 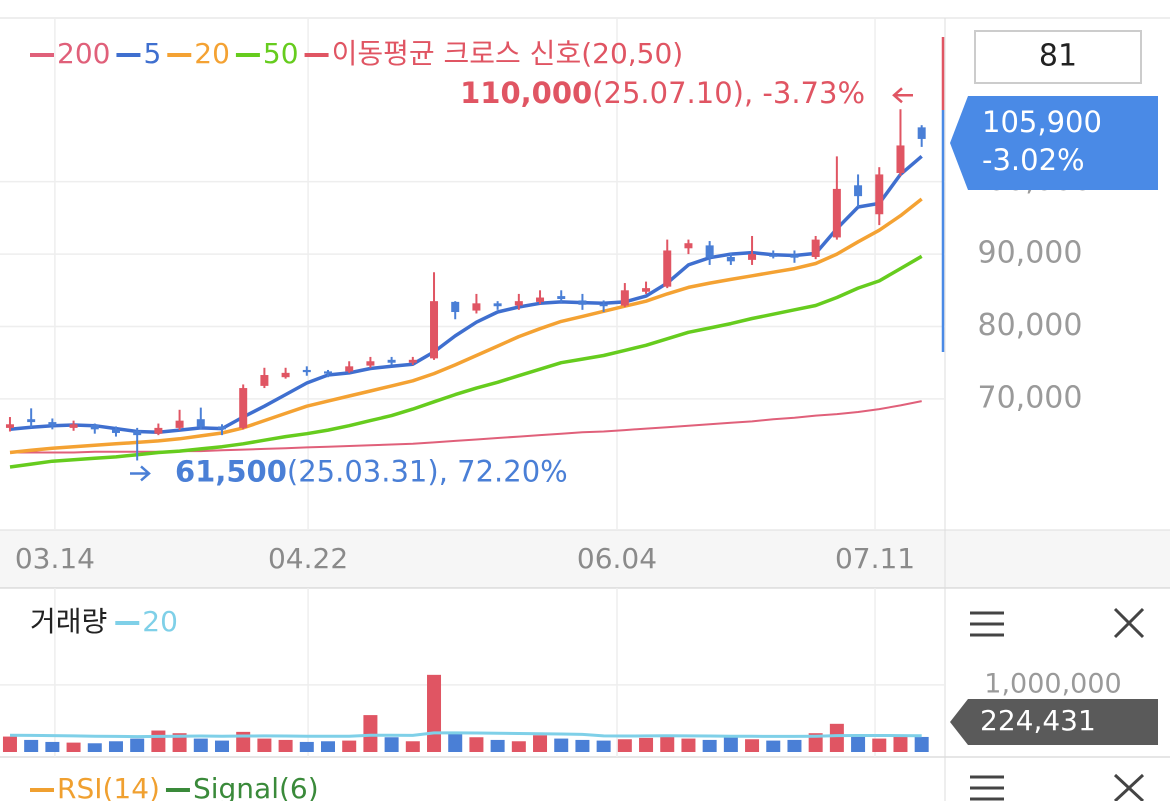 What do you see at coordinates (1030, 253) in the screenshot?
I see `y-tick-label: 90,000` at bounding box center [1030, 253].